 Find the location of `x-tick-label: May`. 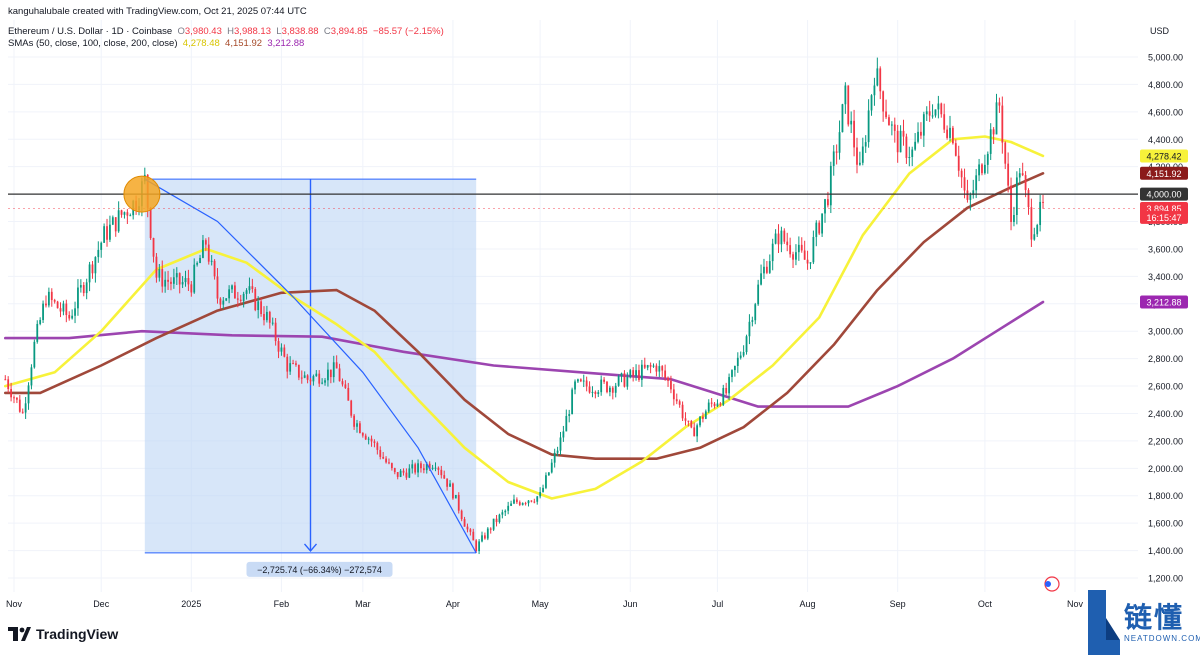

x-tick-label: May is located at coordinates (541, 604).